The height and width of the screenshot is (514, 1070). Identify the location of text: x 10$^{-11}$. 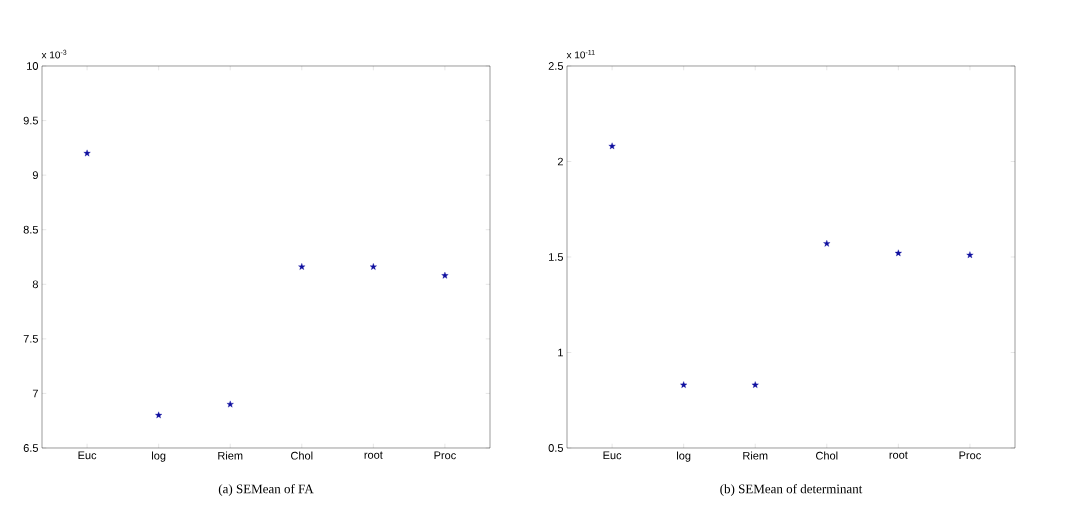
(580, 54).